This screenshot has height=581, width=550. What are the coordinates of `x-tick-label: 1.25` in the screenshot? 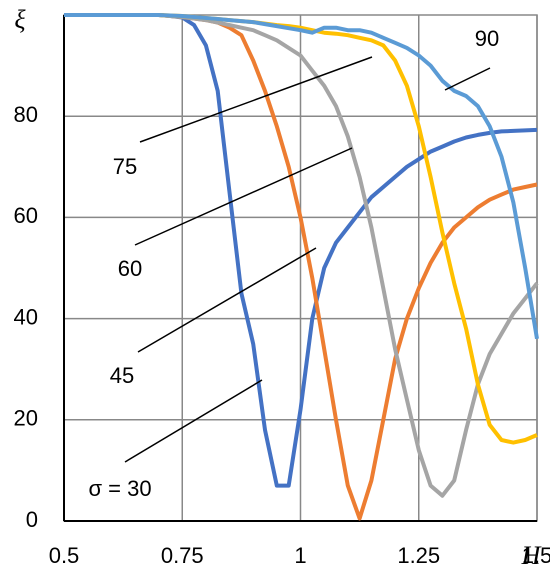 It's located at (418, 555).